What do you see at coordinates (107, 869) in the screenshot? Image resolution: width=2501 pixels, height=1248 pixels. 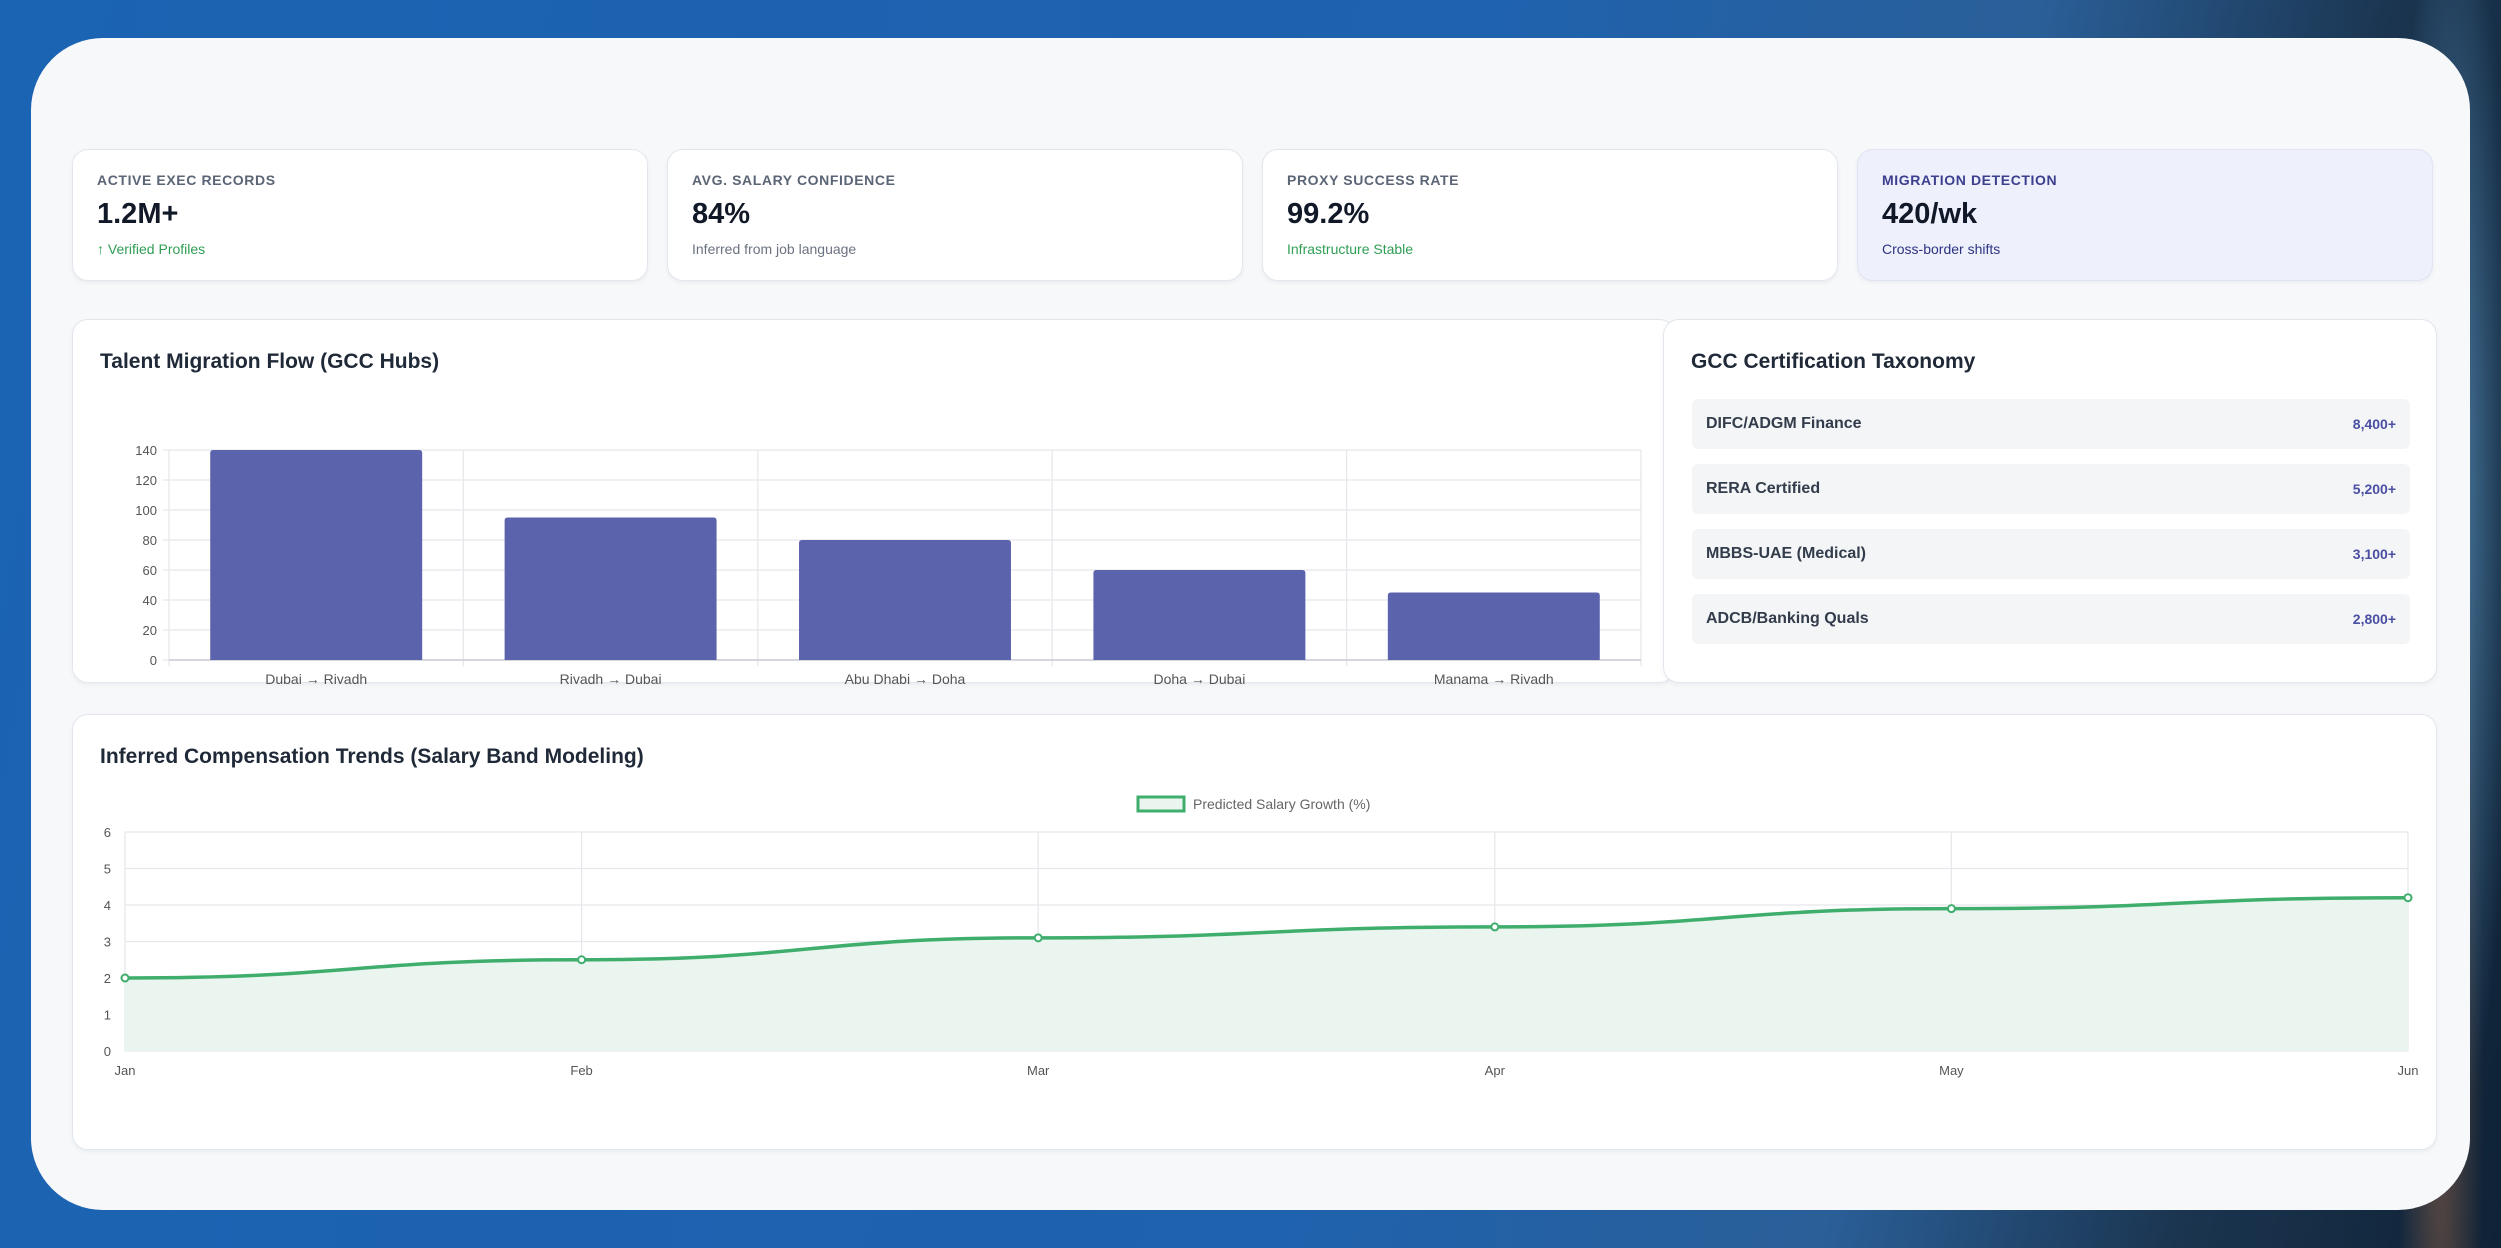 I see `y-tick-label: 5` at bounding box center [107, 869].